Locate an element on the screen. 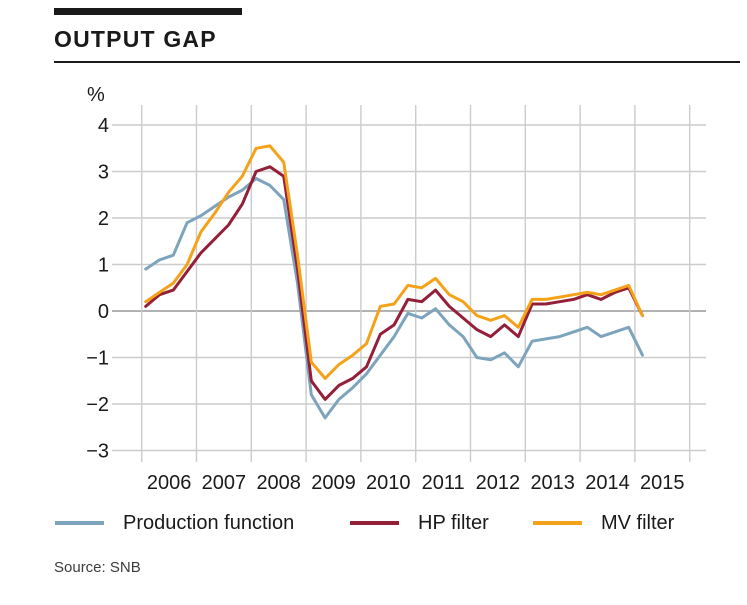 Image resolution: width=747 pixels, height=605 pixels. x-tick-label: 2013 is located at coordinates (552, 483).